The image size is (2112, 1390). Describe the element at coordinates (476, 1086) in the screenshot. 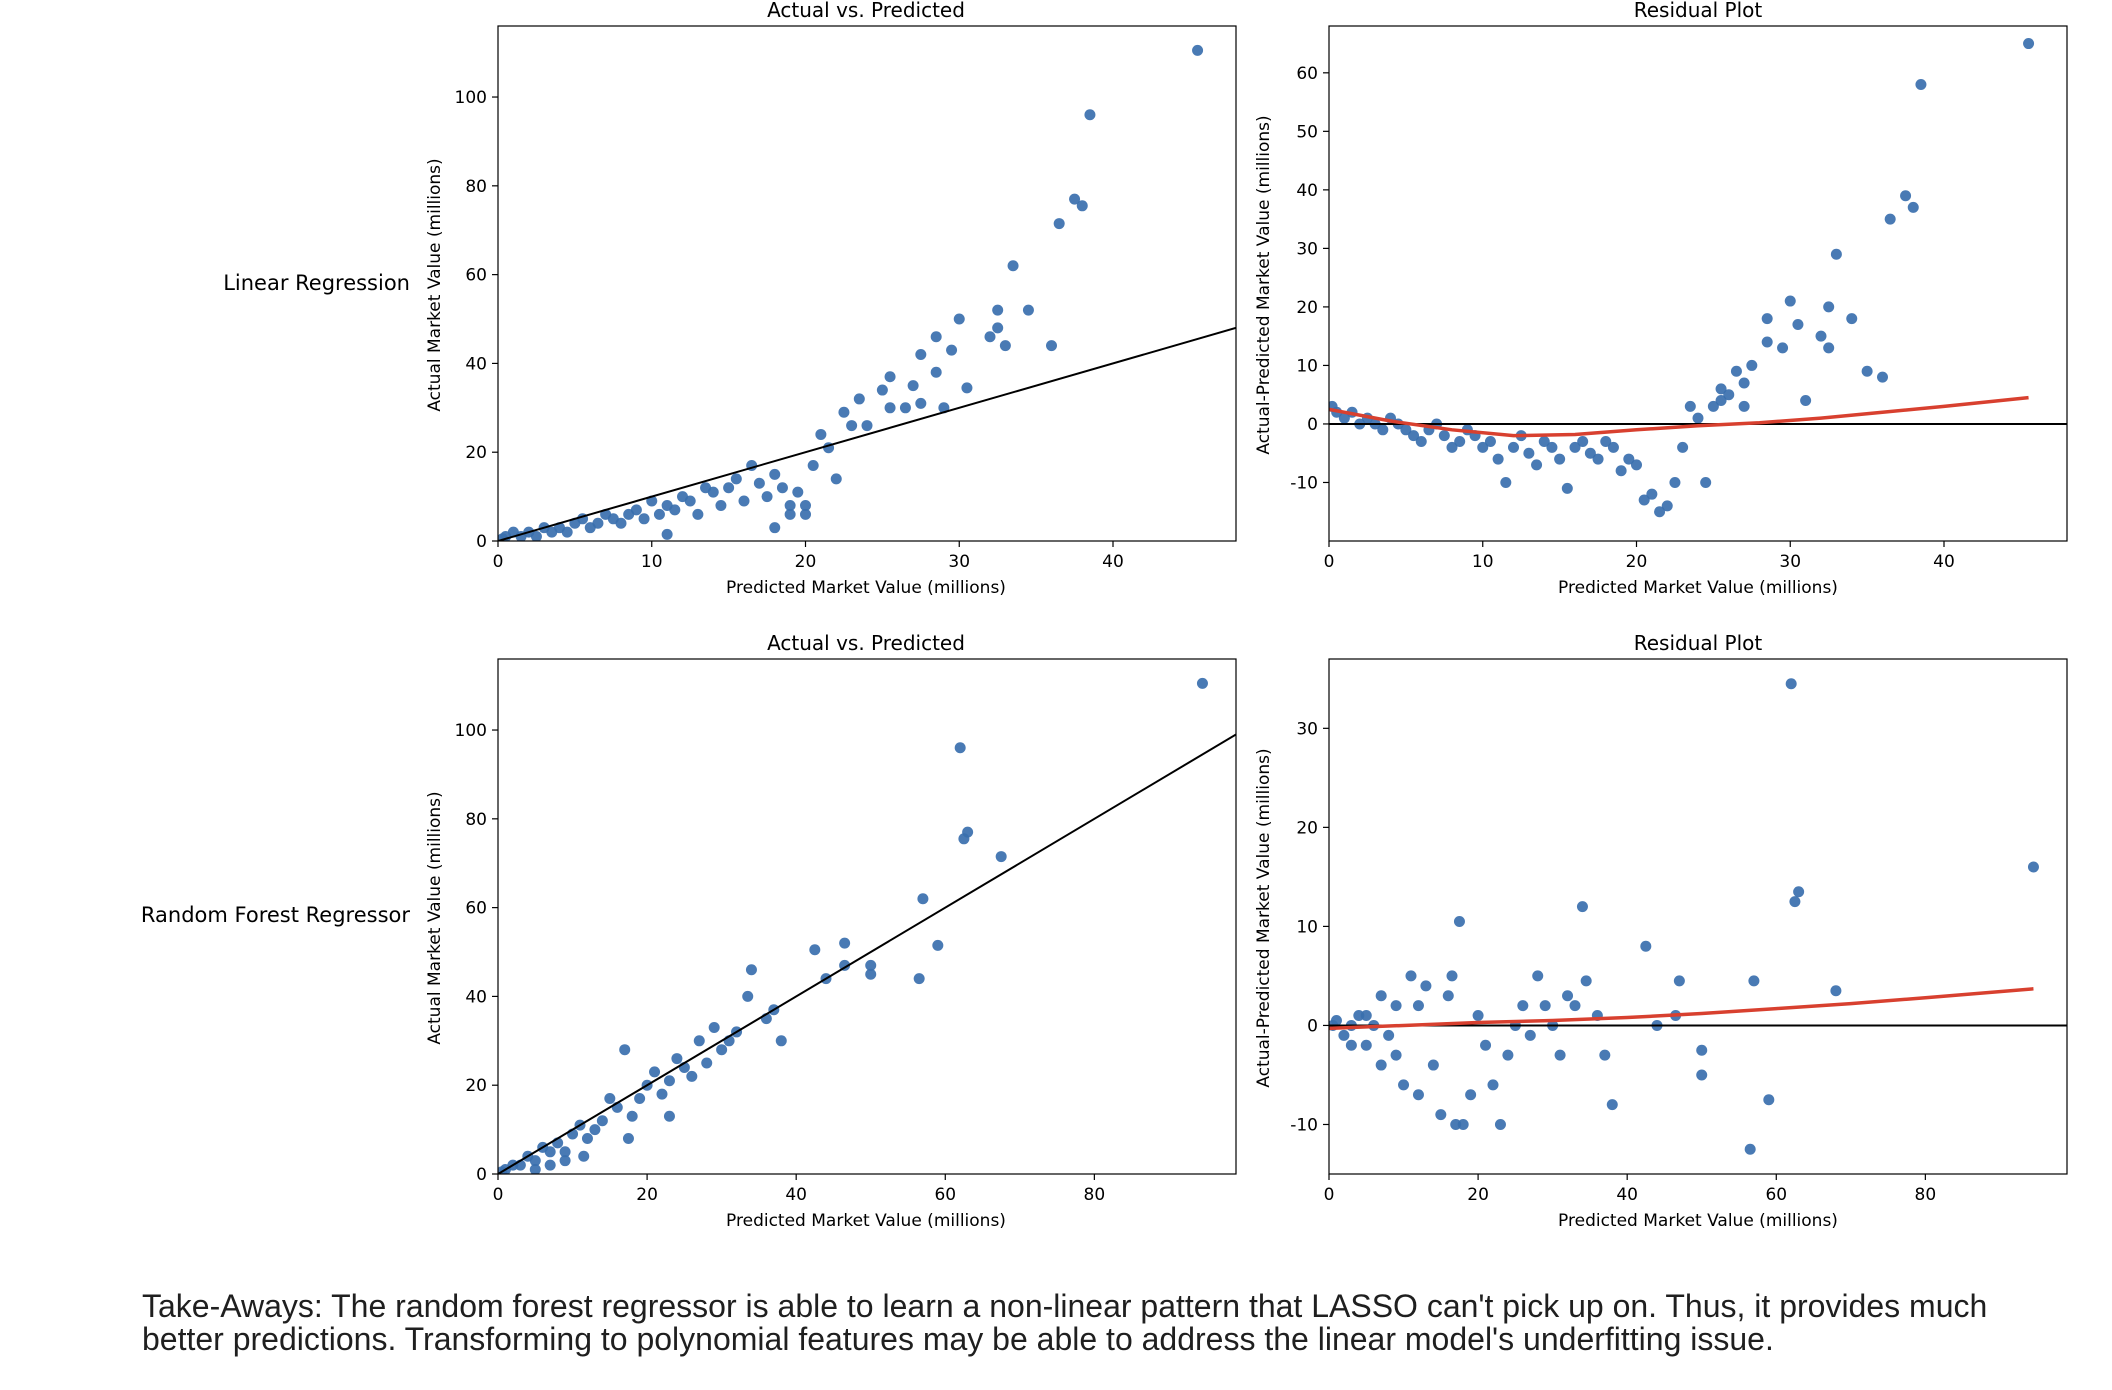

I see `y-tick-label: 20` at that location.